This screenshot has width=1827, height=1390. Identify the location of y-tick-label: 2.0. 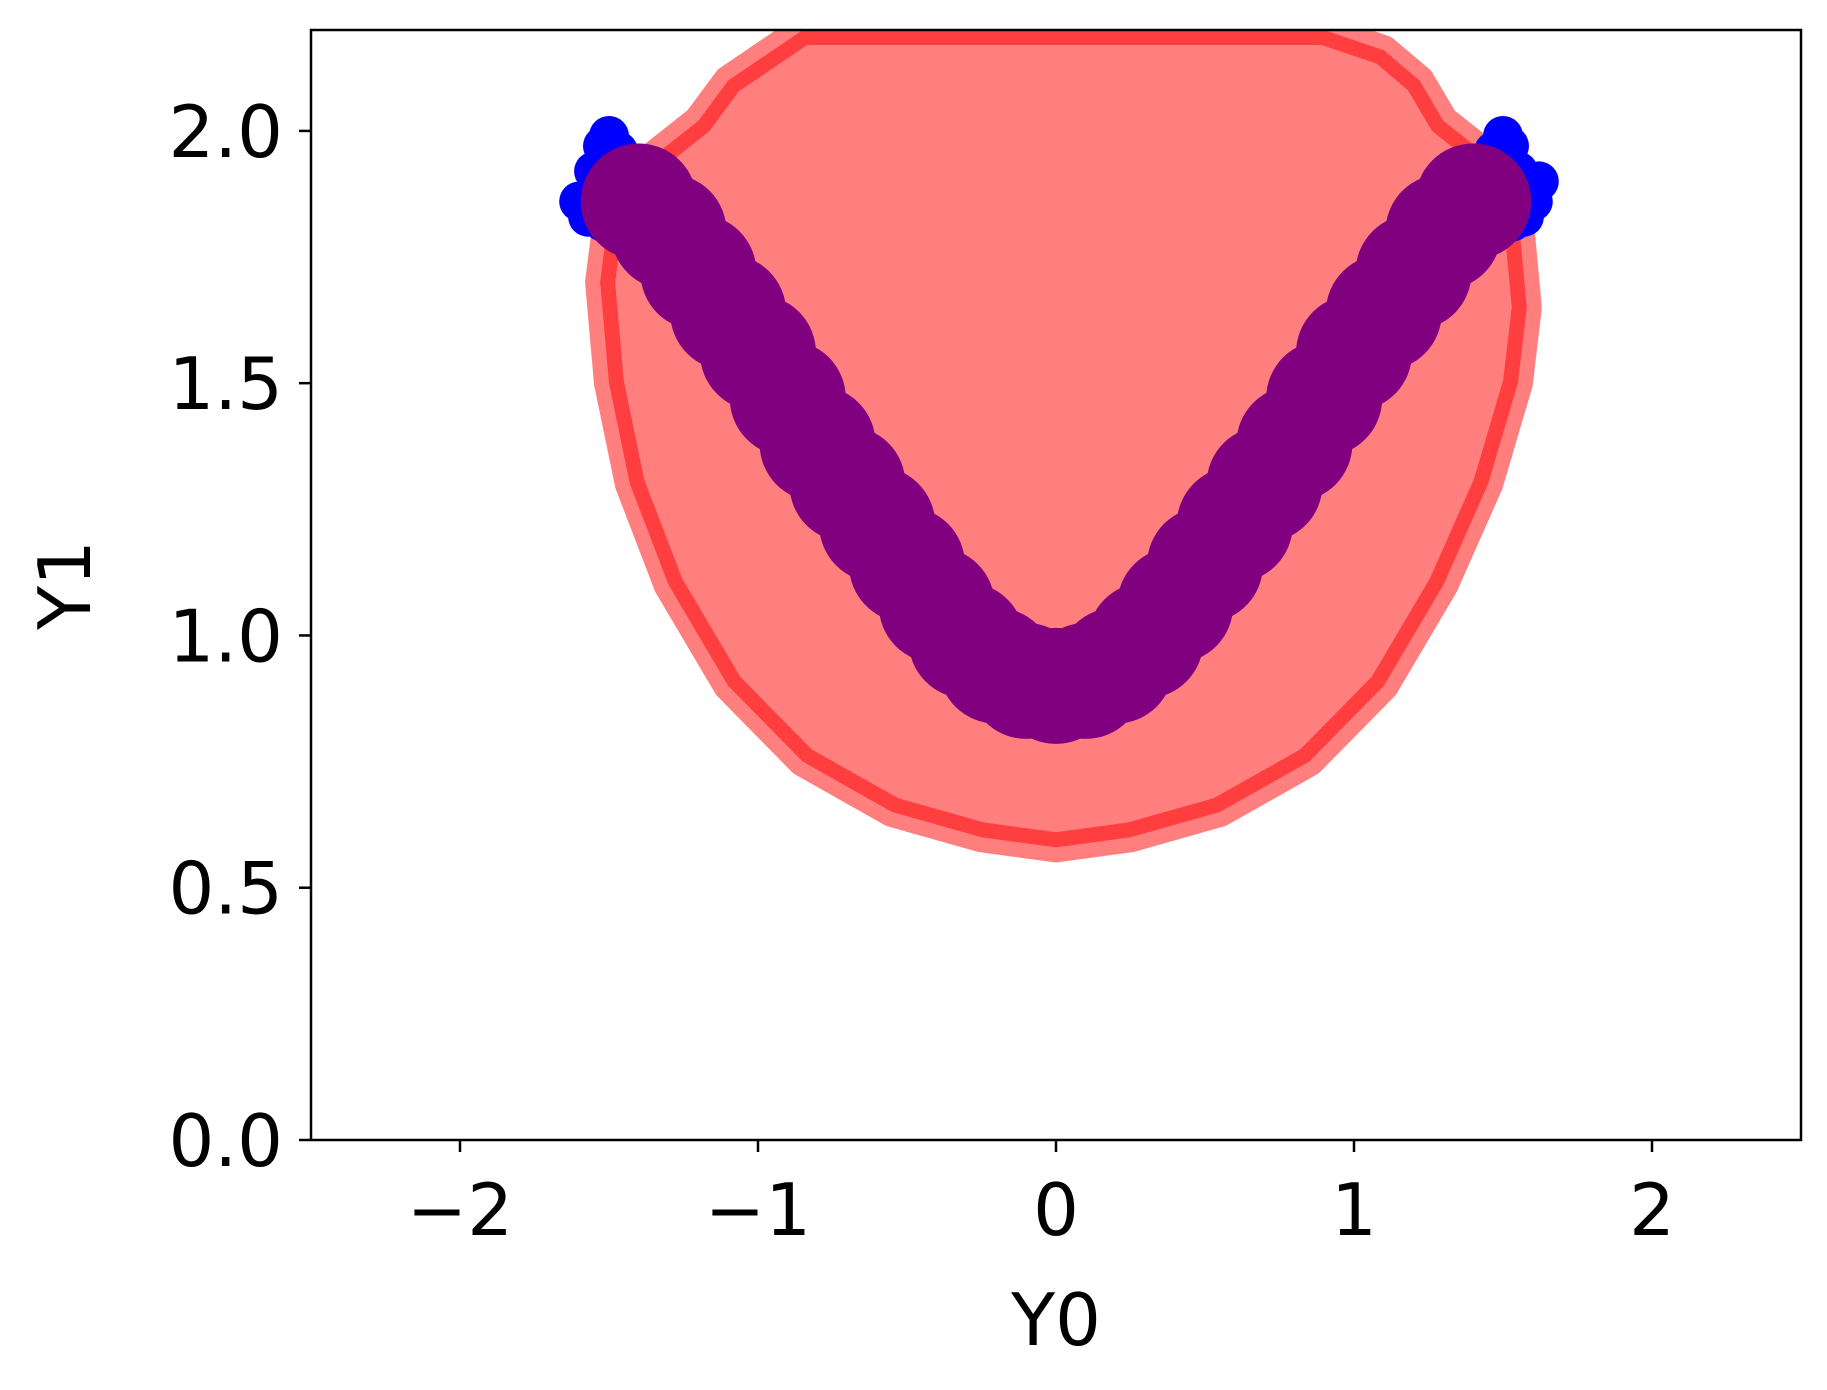
(225, 132).